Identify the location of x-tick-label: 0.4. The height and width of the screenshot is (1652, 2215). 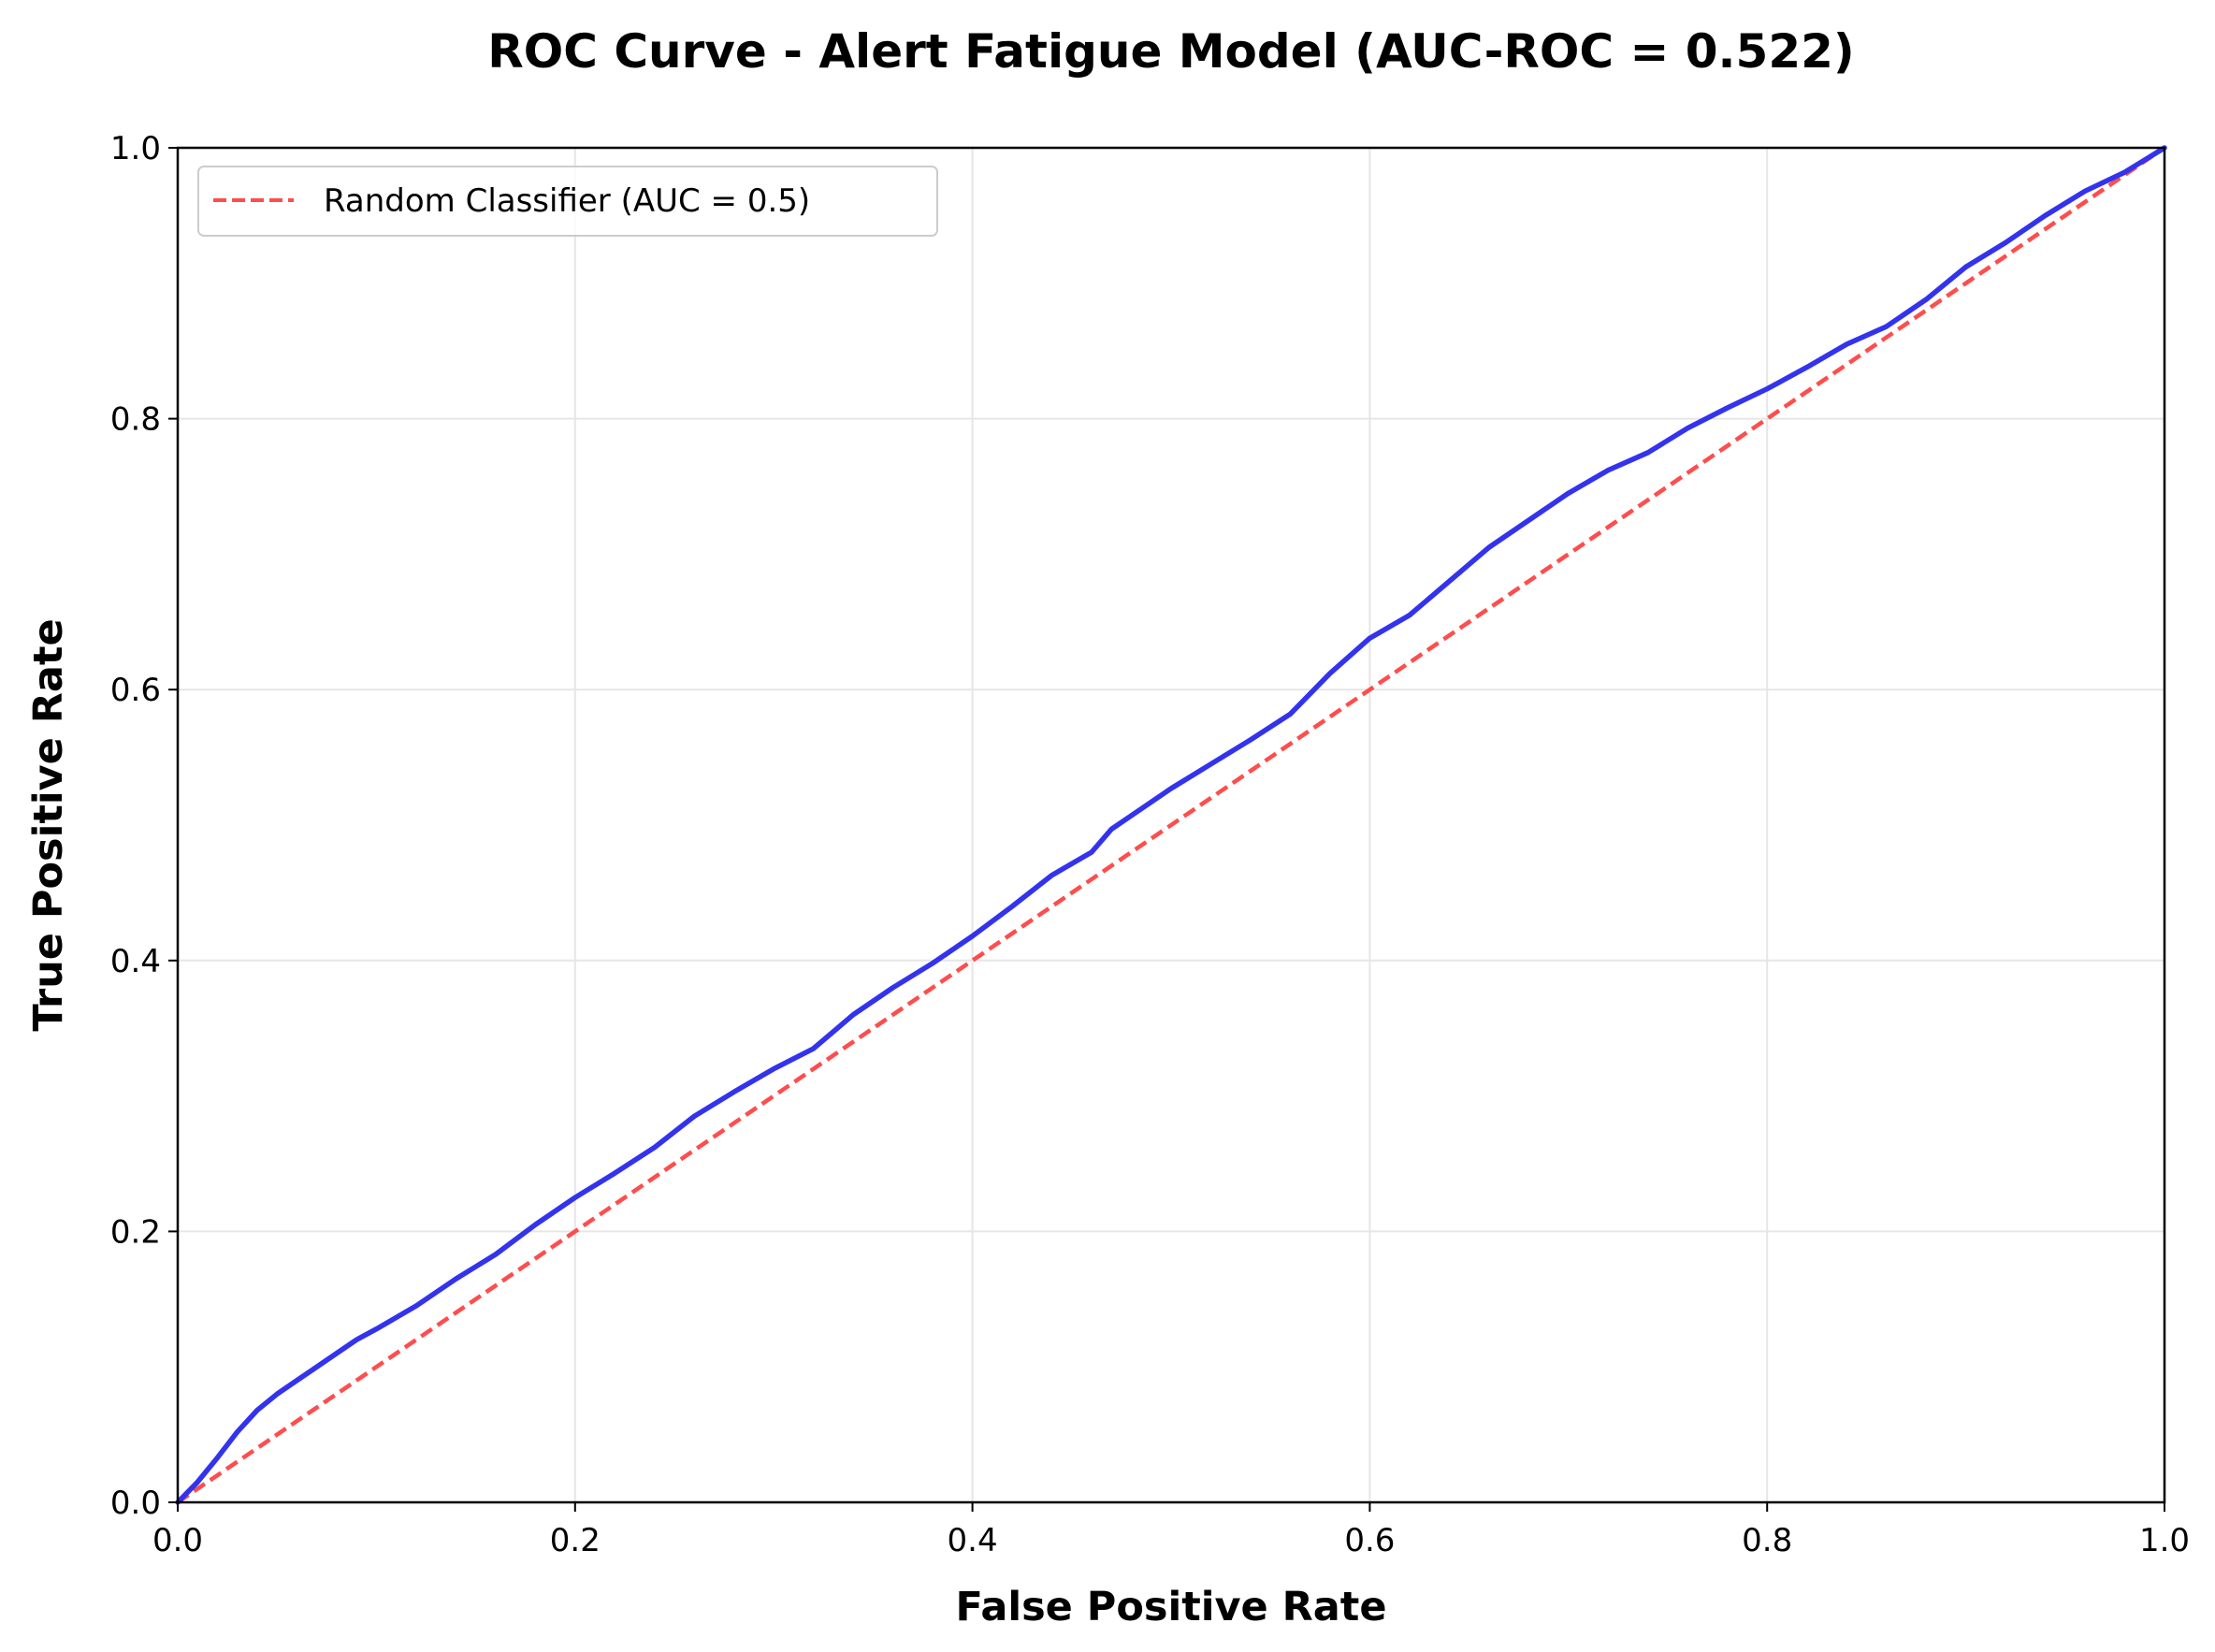
(973, 1540).